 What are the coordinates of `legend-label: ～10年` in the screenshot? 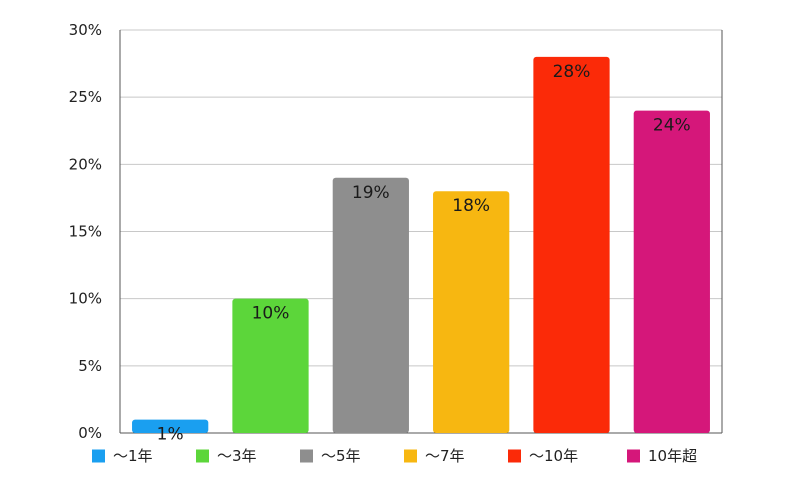 It's located at (553, 456).